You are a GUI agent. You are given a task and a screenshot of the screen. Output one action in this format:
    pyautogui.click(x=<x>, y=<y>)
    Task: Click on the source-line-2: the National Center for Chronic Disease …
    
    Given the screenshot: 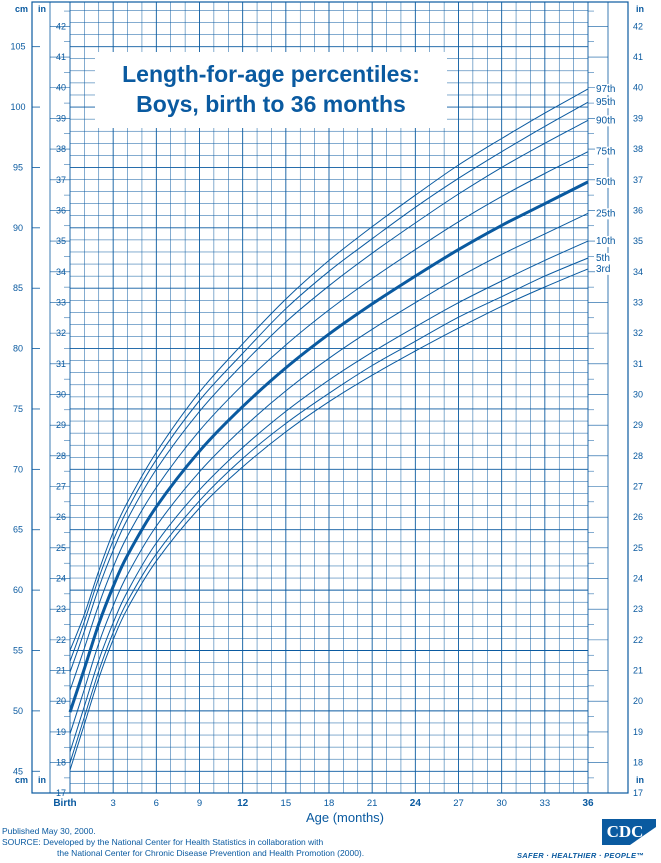 What is the action you would take?
    pyautogui.click(x=211, y=853)
    